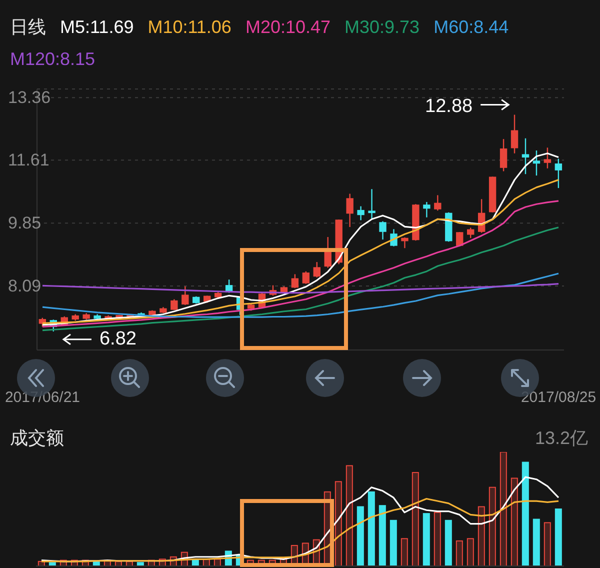 The image size is (600, 568). I want to click on text: M60:8.44, so click(471, 27).